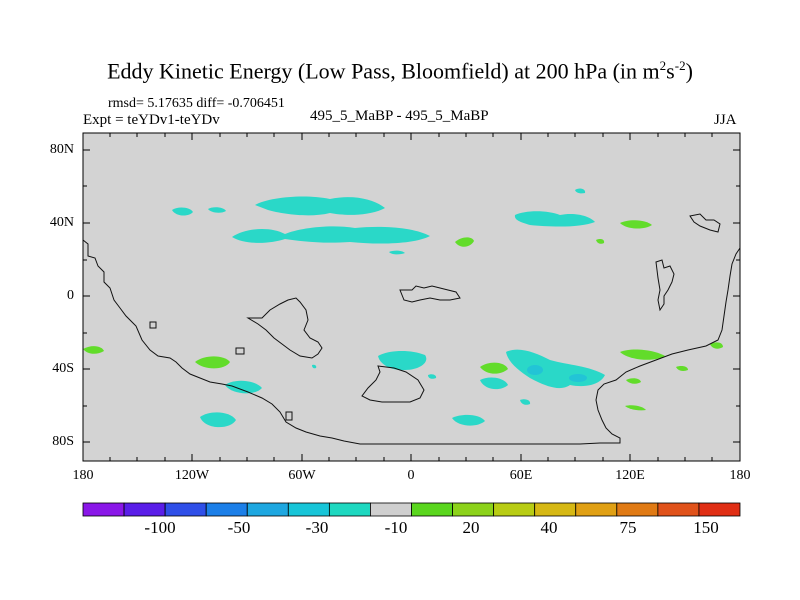  I want to click on lon-label-180e: 180, so click(740, 475).